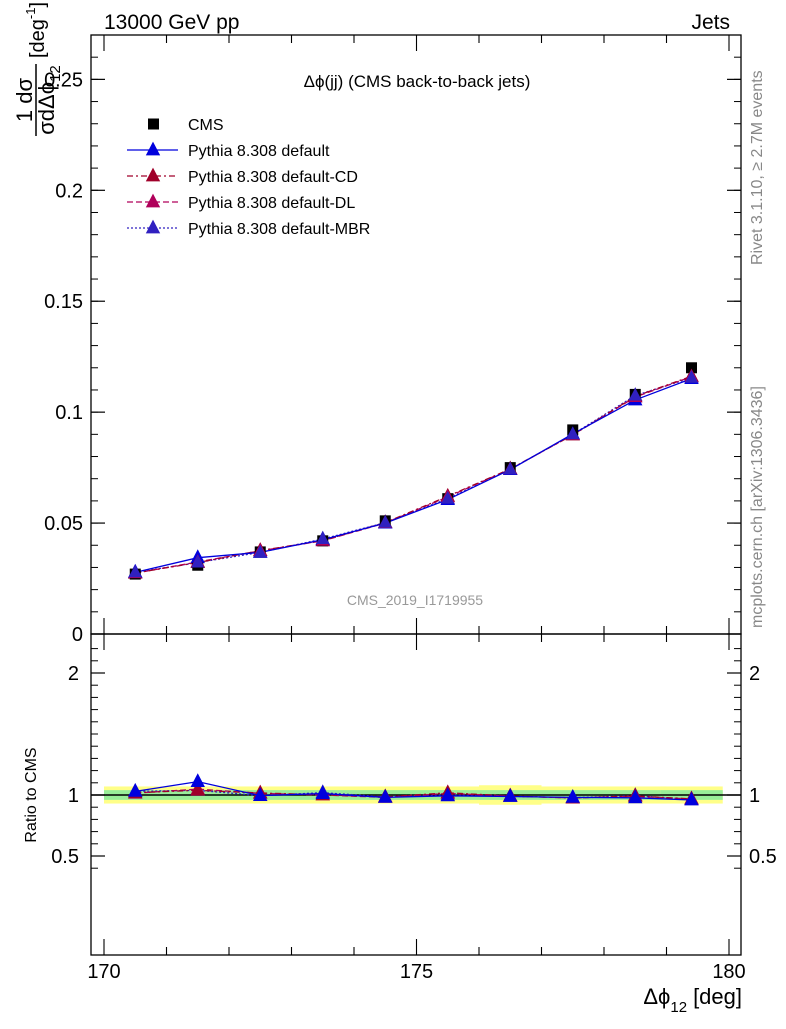 The height and width of the screenshot is (1029, 786). Describe the element at coordinates (30, 14) in the screenshot. I see `y-label-unit-sup: -1` at that location.